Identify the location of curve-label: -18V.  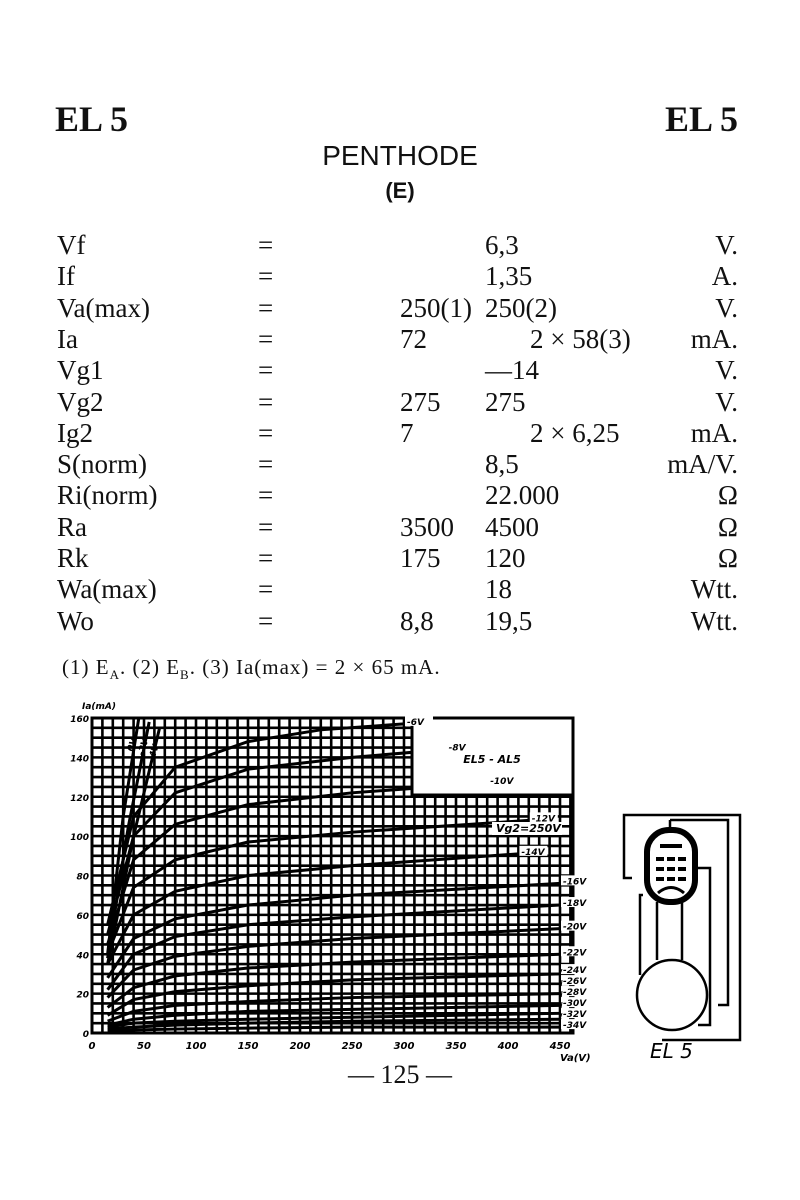
(575, 904).